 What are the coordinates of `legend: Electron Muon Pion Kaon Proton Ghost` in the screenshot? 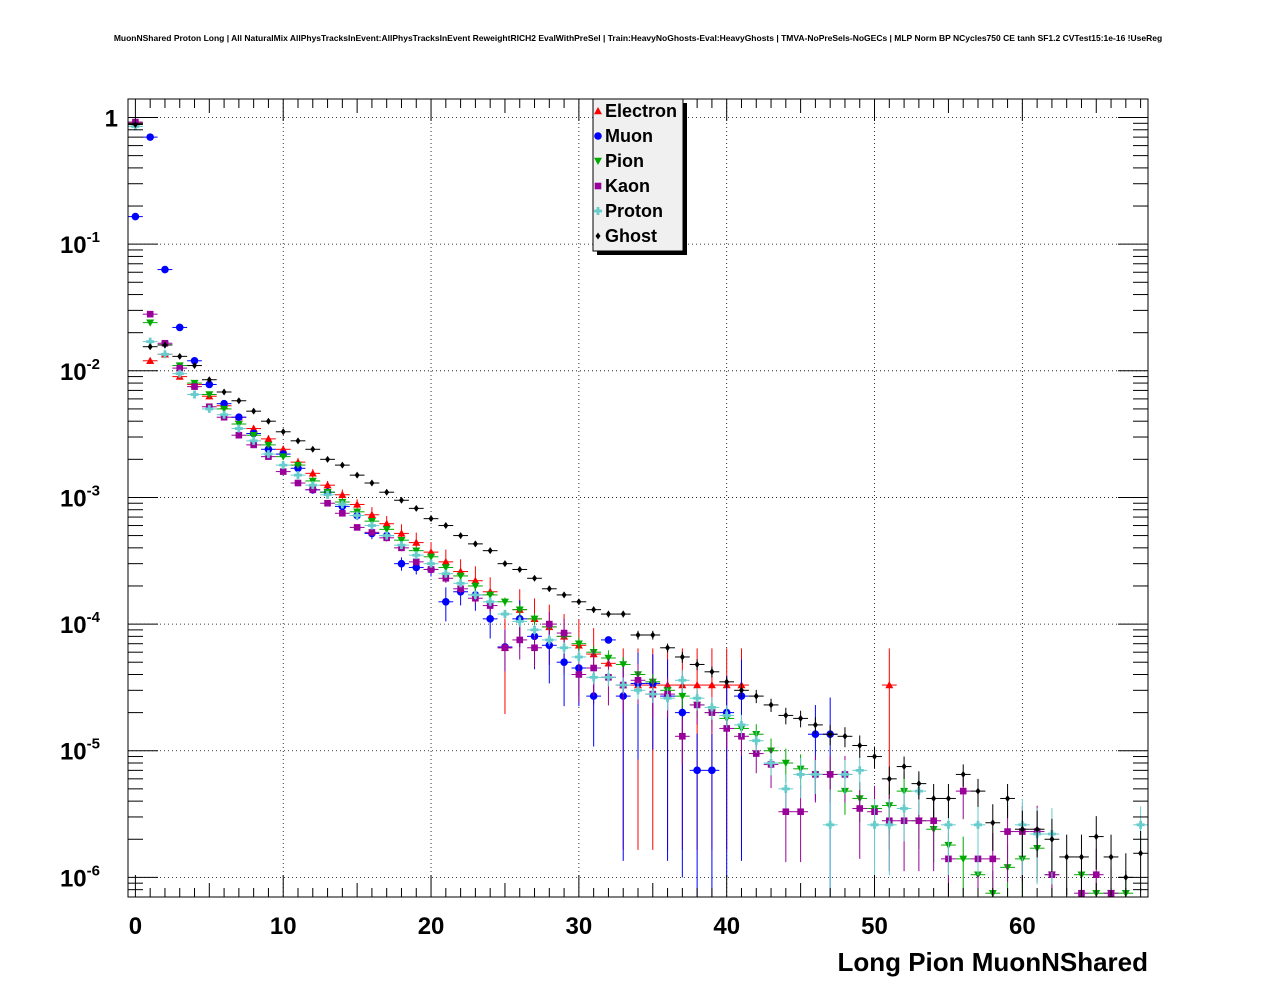 It's located at (639, 176).